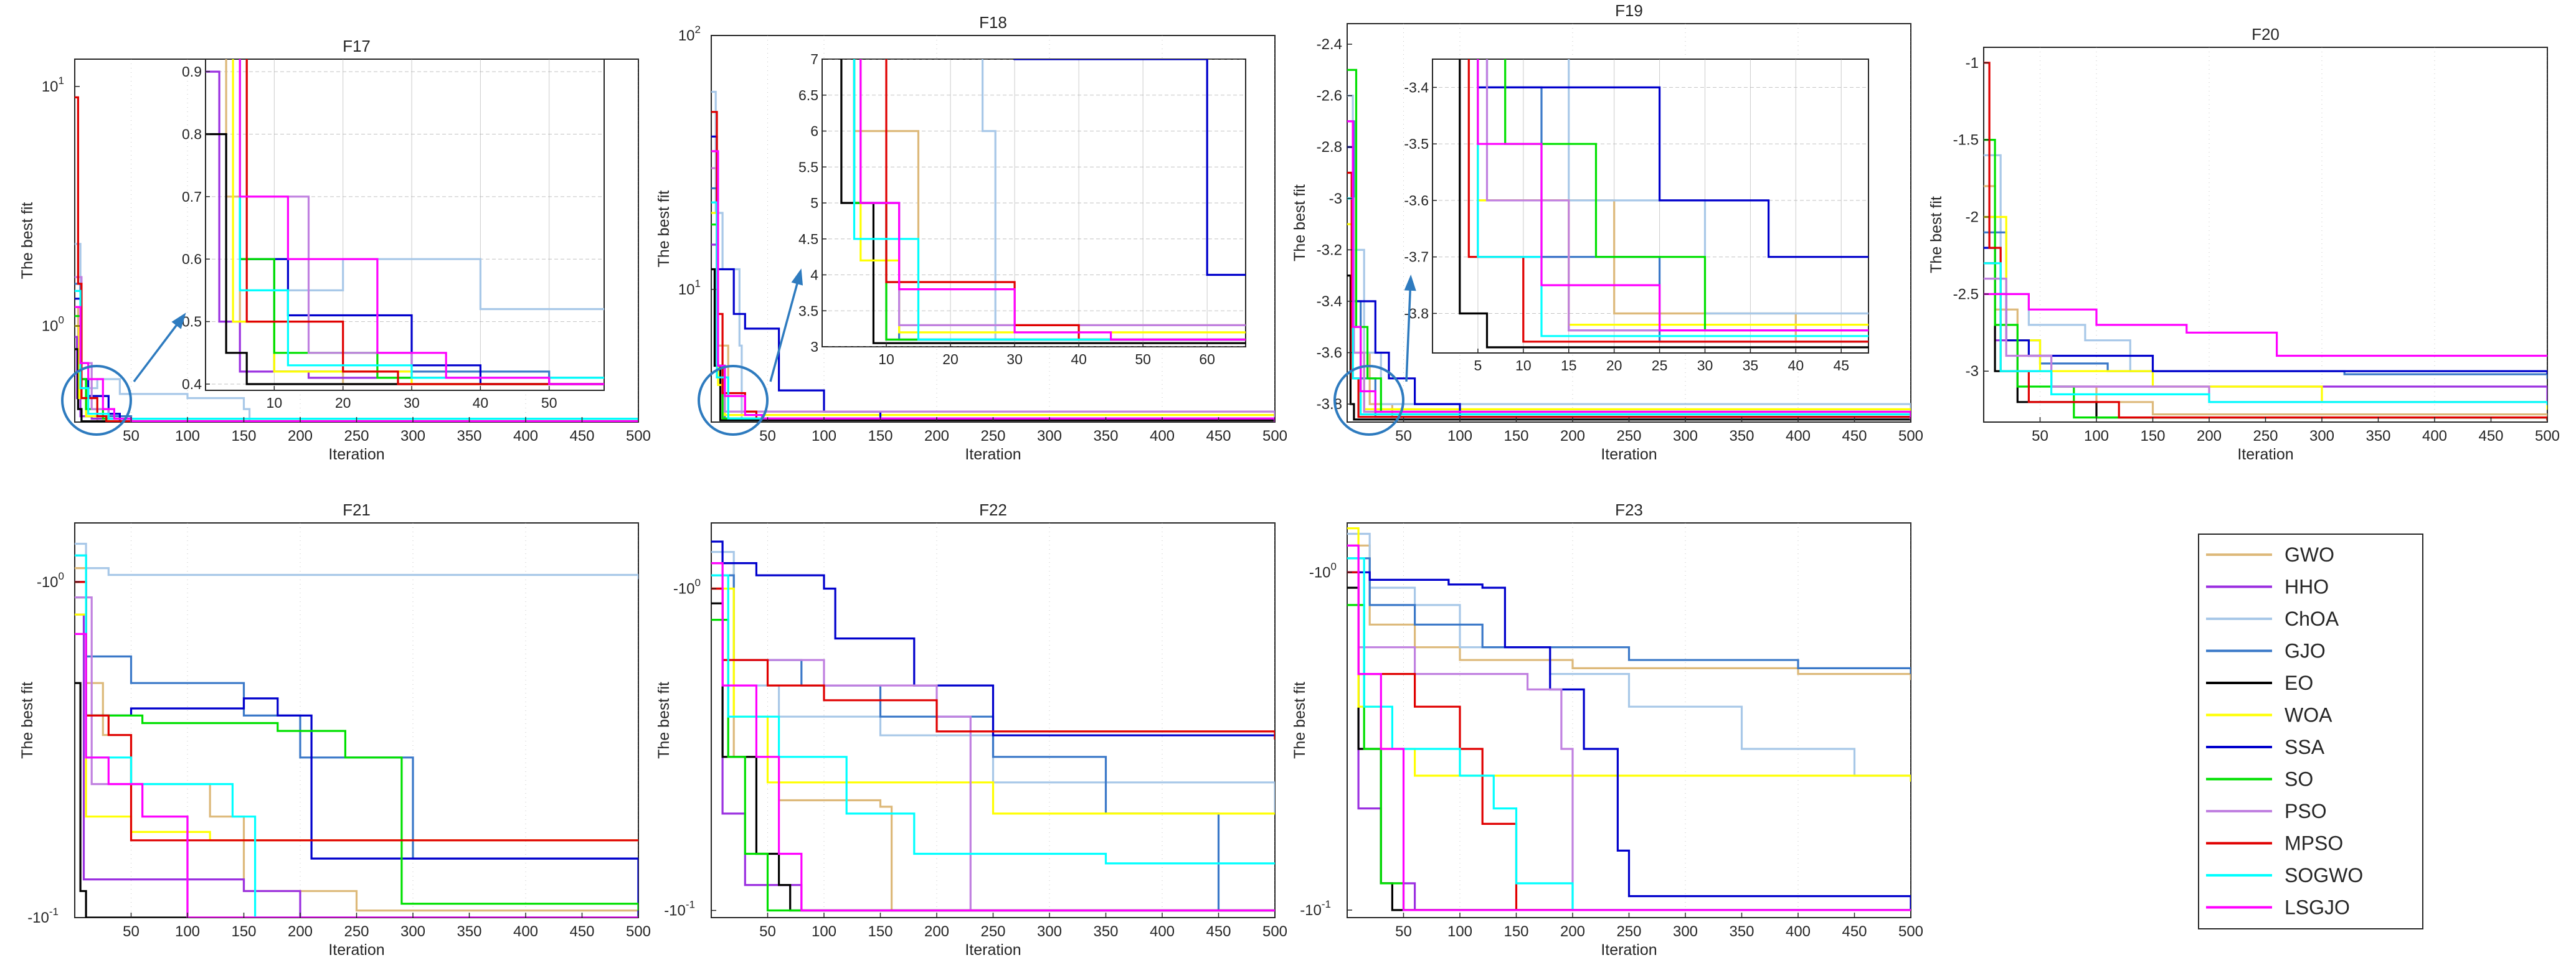 This screenshot has height=978, width=2576. Describe the element at coordinates (814, 131) in the screenshot. I see `inset-y-tick-label: 6` at that location.